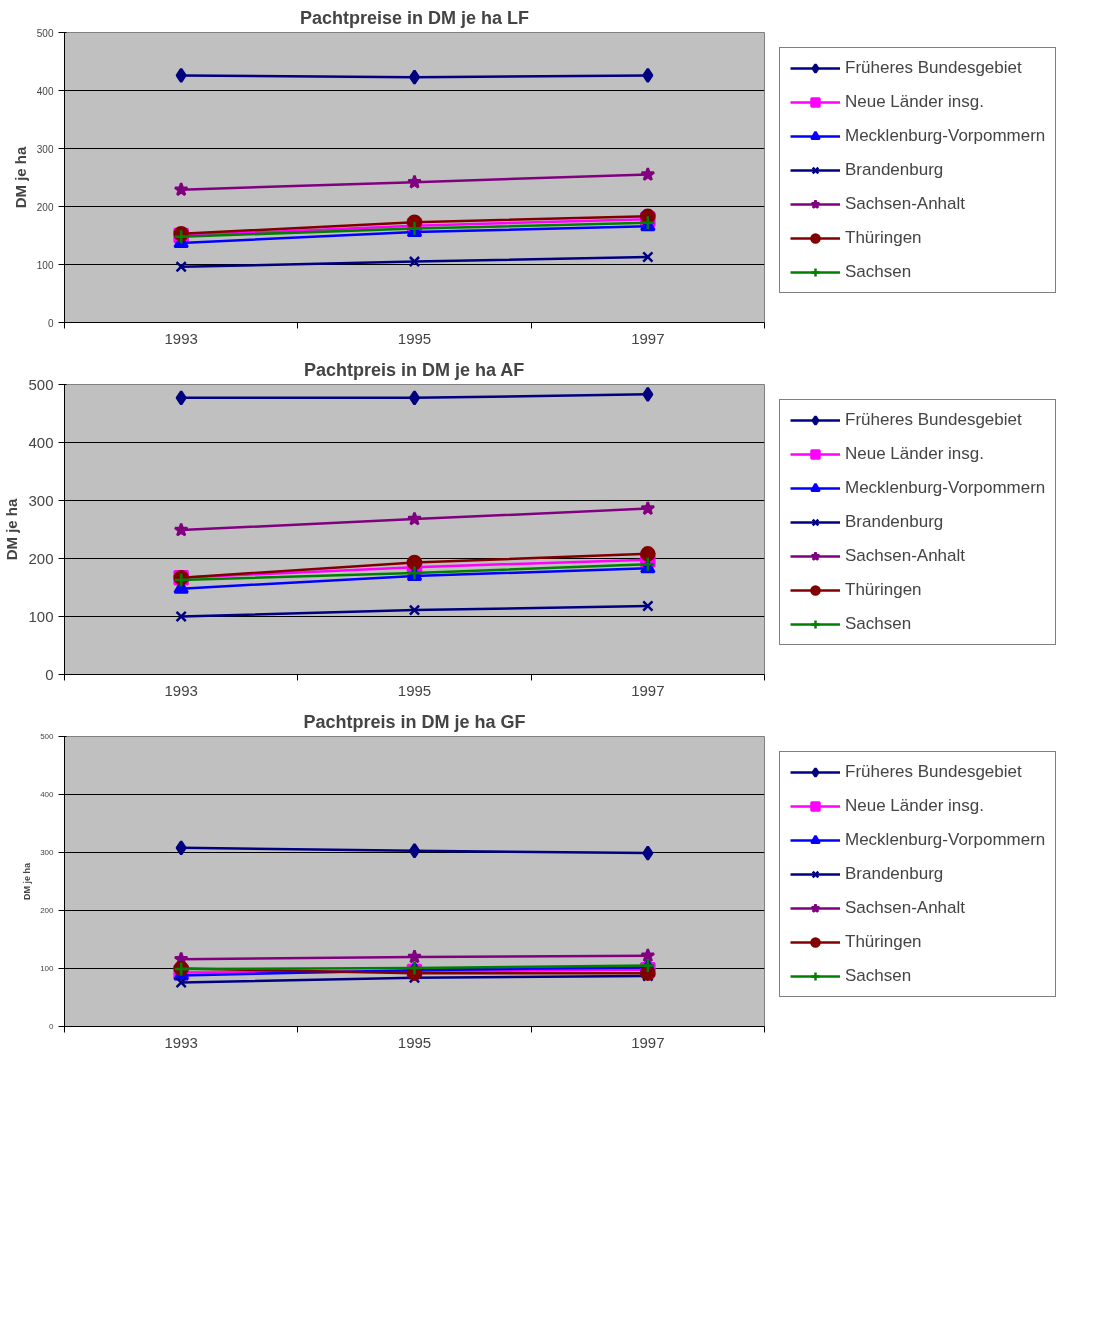 This screenshot has height=1328, width=1112. Describe the element at coordinates (414, 17) in the screenshot. I see `chart-title: Pachtpreise in DM je ha LF` at that location.